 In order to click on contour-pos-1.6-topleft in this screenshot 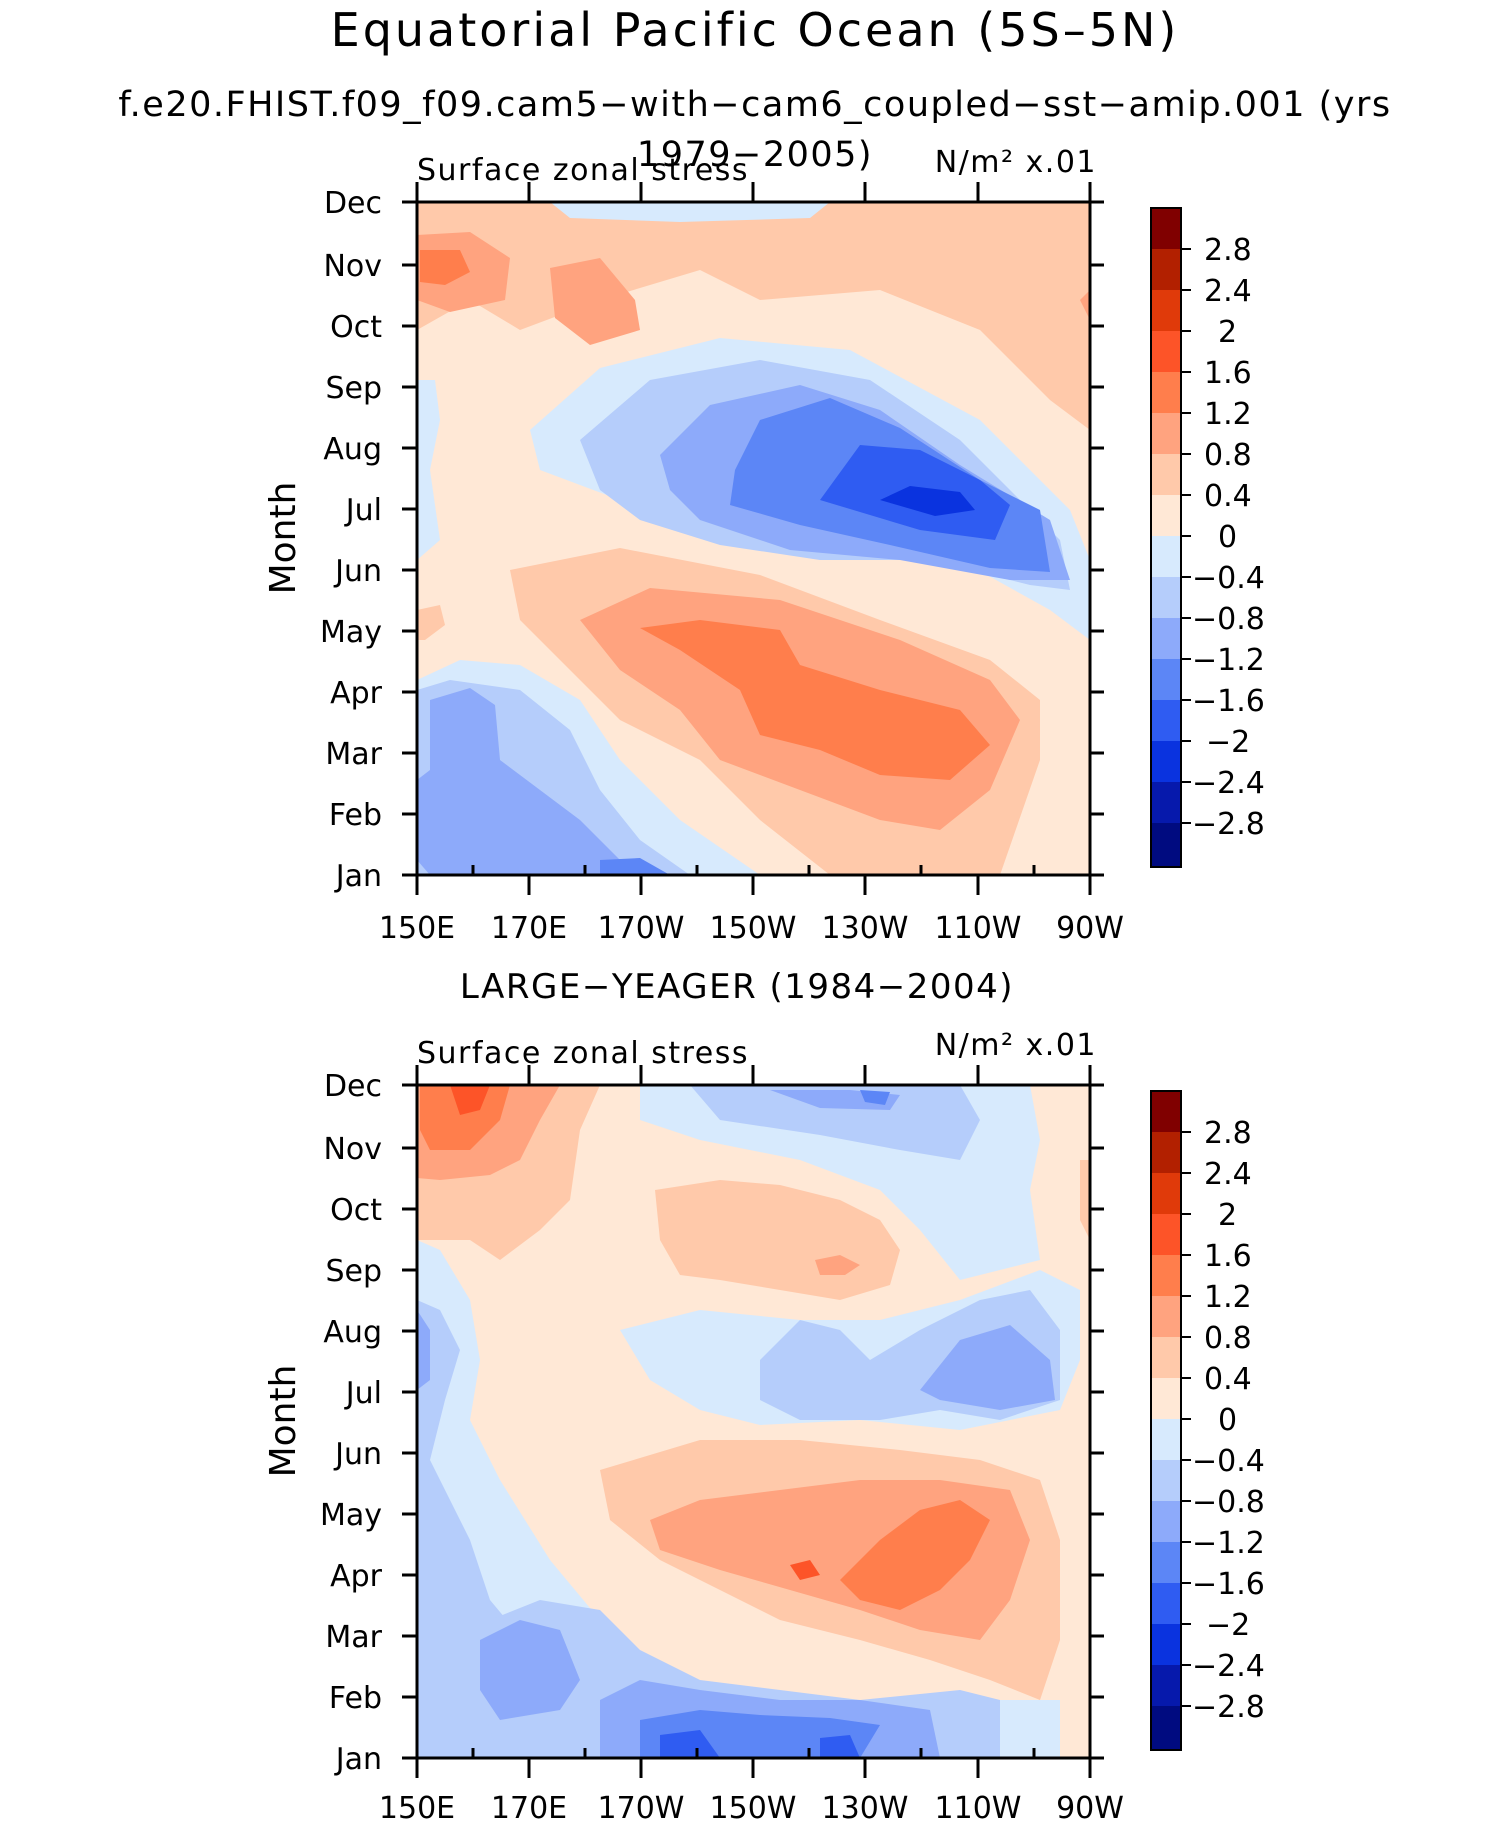, I will do `click(465, 1117)`.